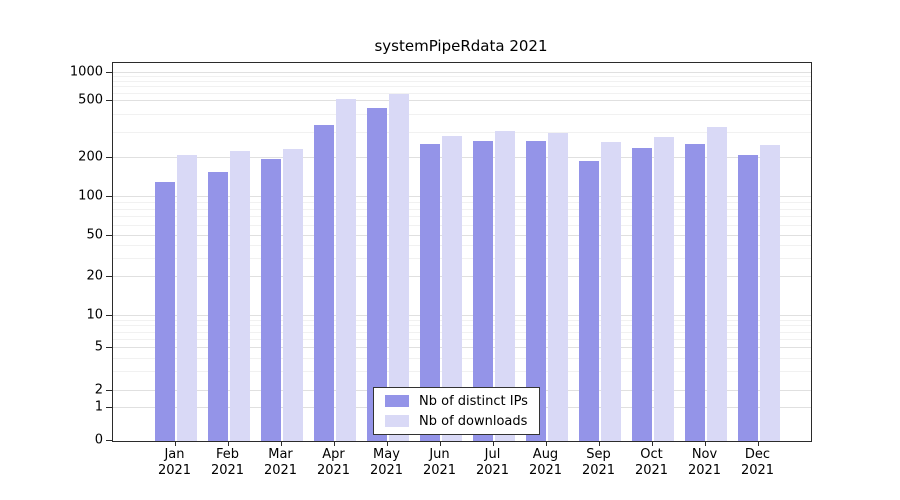  Describe the element at coordinates (98, 440) in the screenshot. I see `y-tick-label: 0` at that location.